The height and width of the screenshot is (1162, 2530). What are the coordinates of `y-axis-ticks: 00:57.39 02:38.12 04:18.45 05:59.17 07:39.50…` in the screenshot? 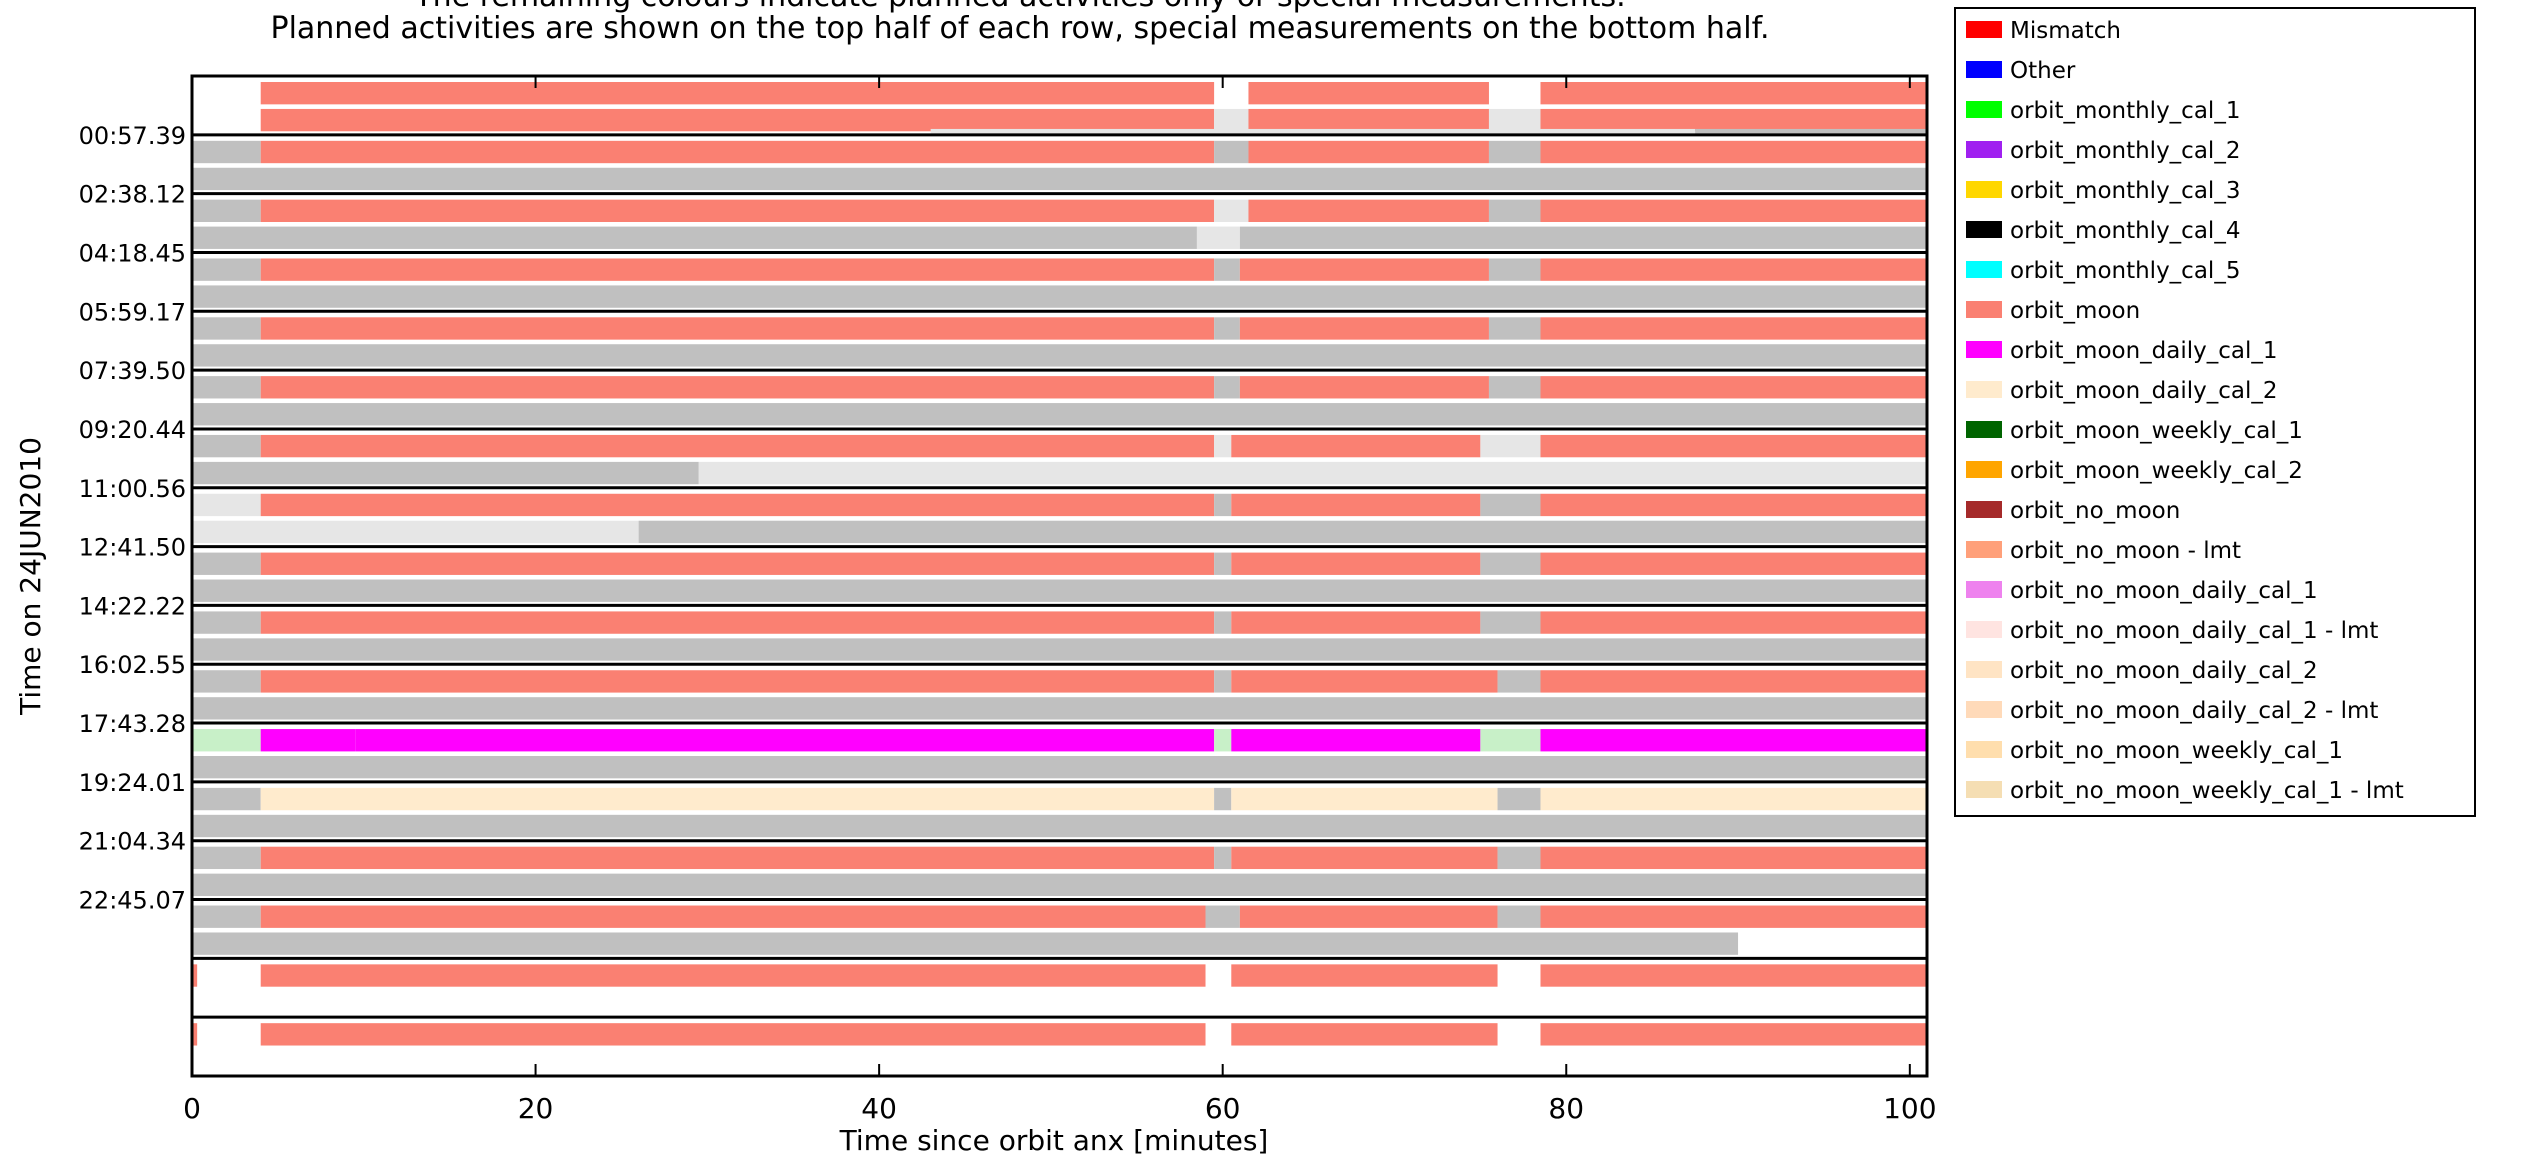 It's located at (140, 518).